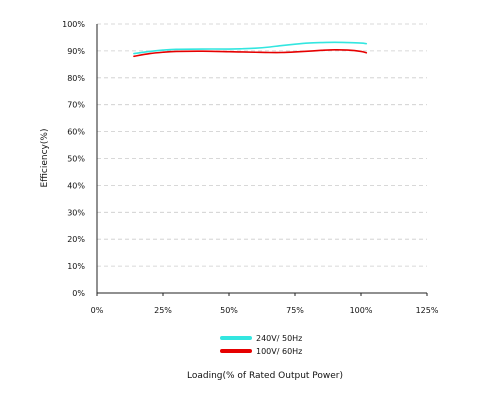  Describe the element at coordinates (279, 351) in the screenshot. I see `legend-label-1: 100V/ 60Hz` at that location.